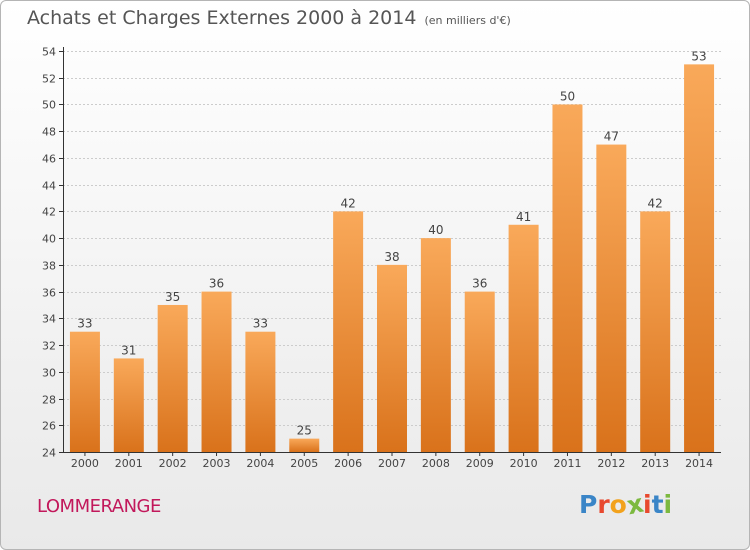 The width and height of the screenshot is (750, 550). Describe the element at coordinates (657, 504) in the screenshot. I see `logo-letter: t` at that location.